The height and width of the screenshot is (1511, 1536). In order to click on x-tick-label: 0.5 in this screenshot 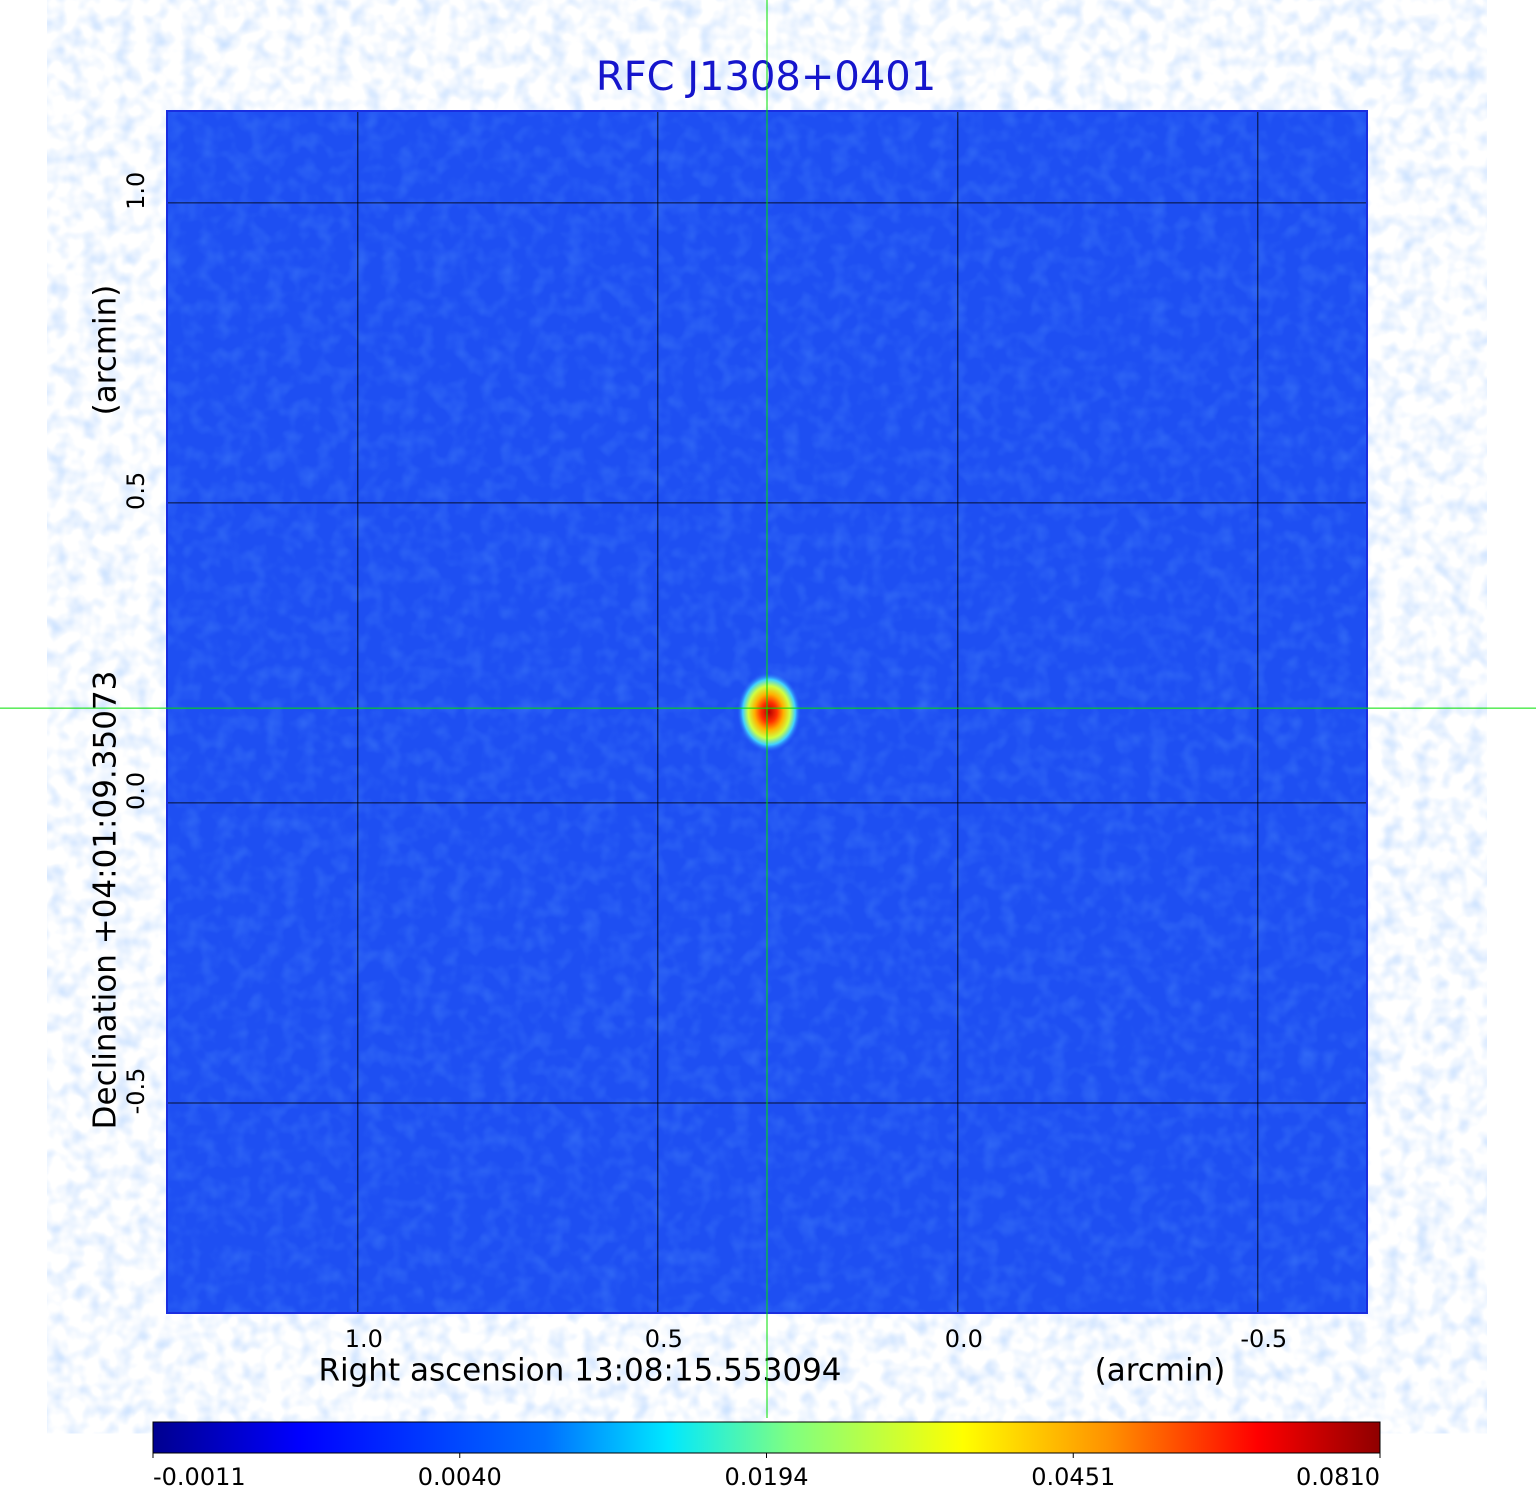, I will do `click(664, 1339)`.